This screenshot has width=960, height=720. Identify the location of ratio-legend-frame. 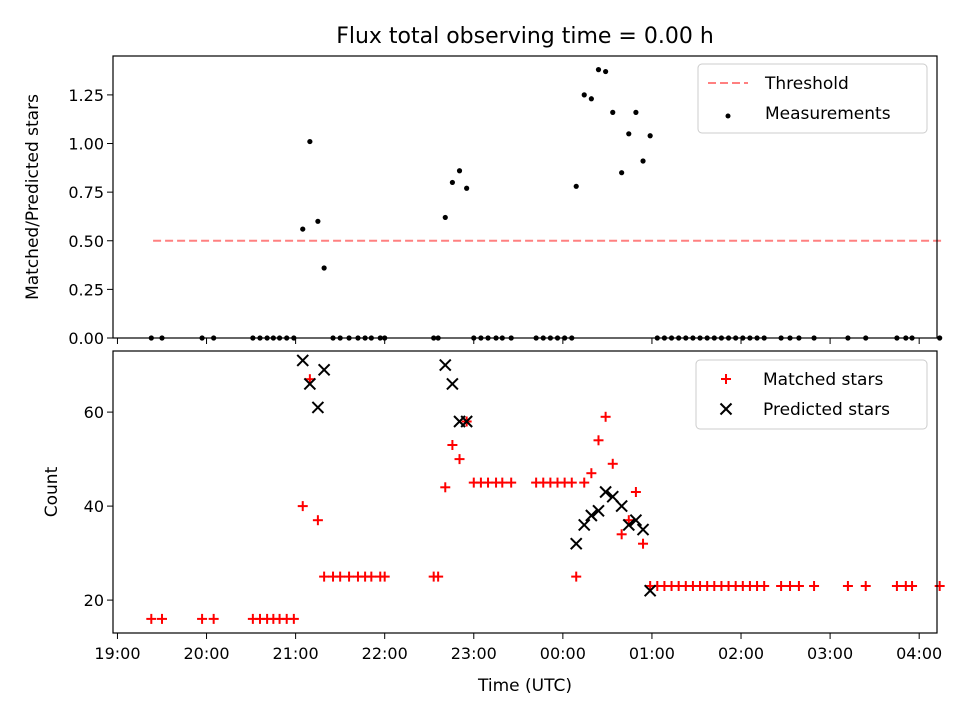
(812, 98).